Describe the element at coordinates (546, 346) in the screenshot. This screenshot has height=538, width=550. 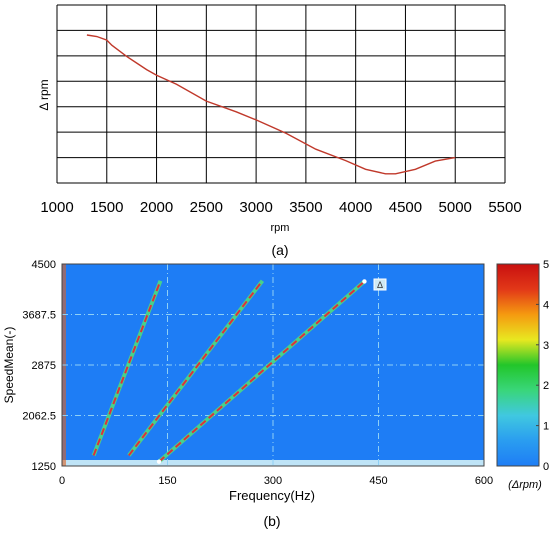
I see `colorbar-tick-label: 3` at that location.